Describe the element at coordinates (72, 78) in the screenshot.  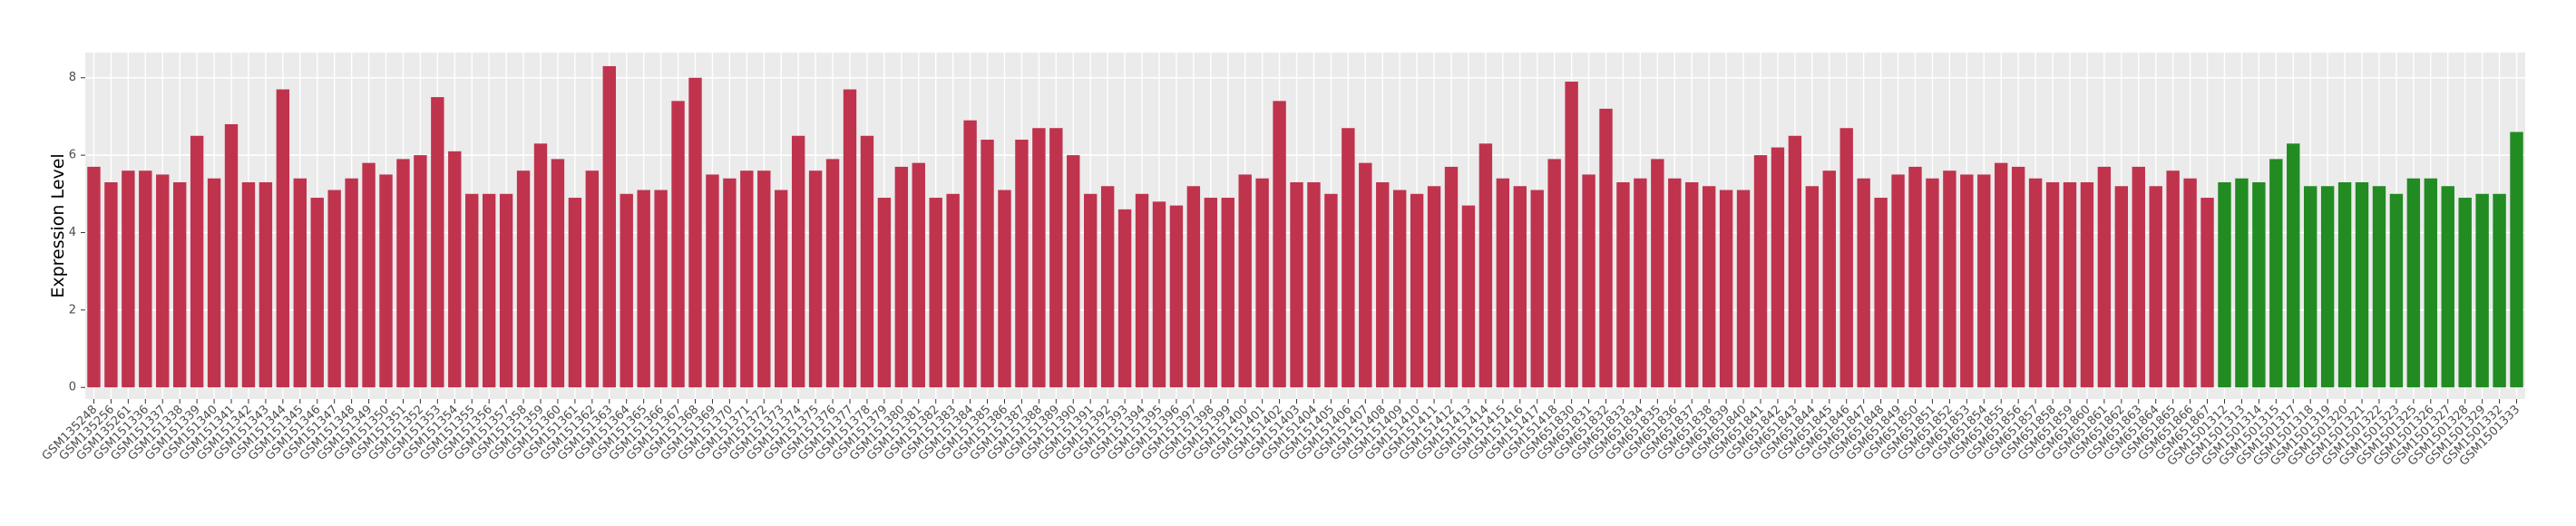
I see `y-tick-label: 8` at that location.